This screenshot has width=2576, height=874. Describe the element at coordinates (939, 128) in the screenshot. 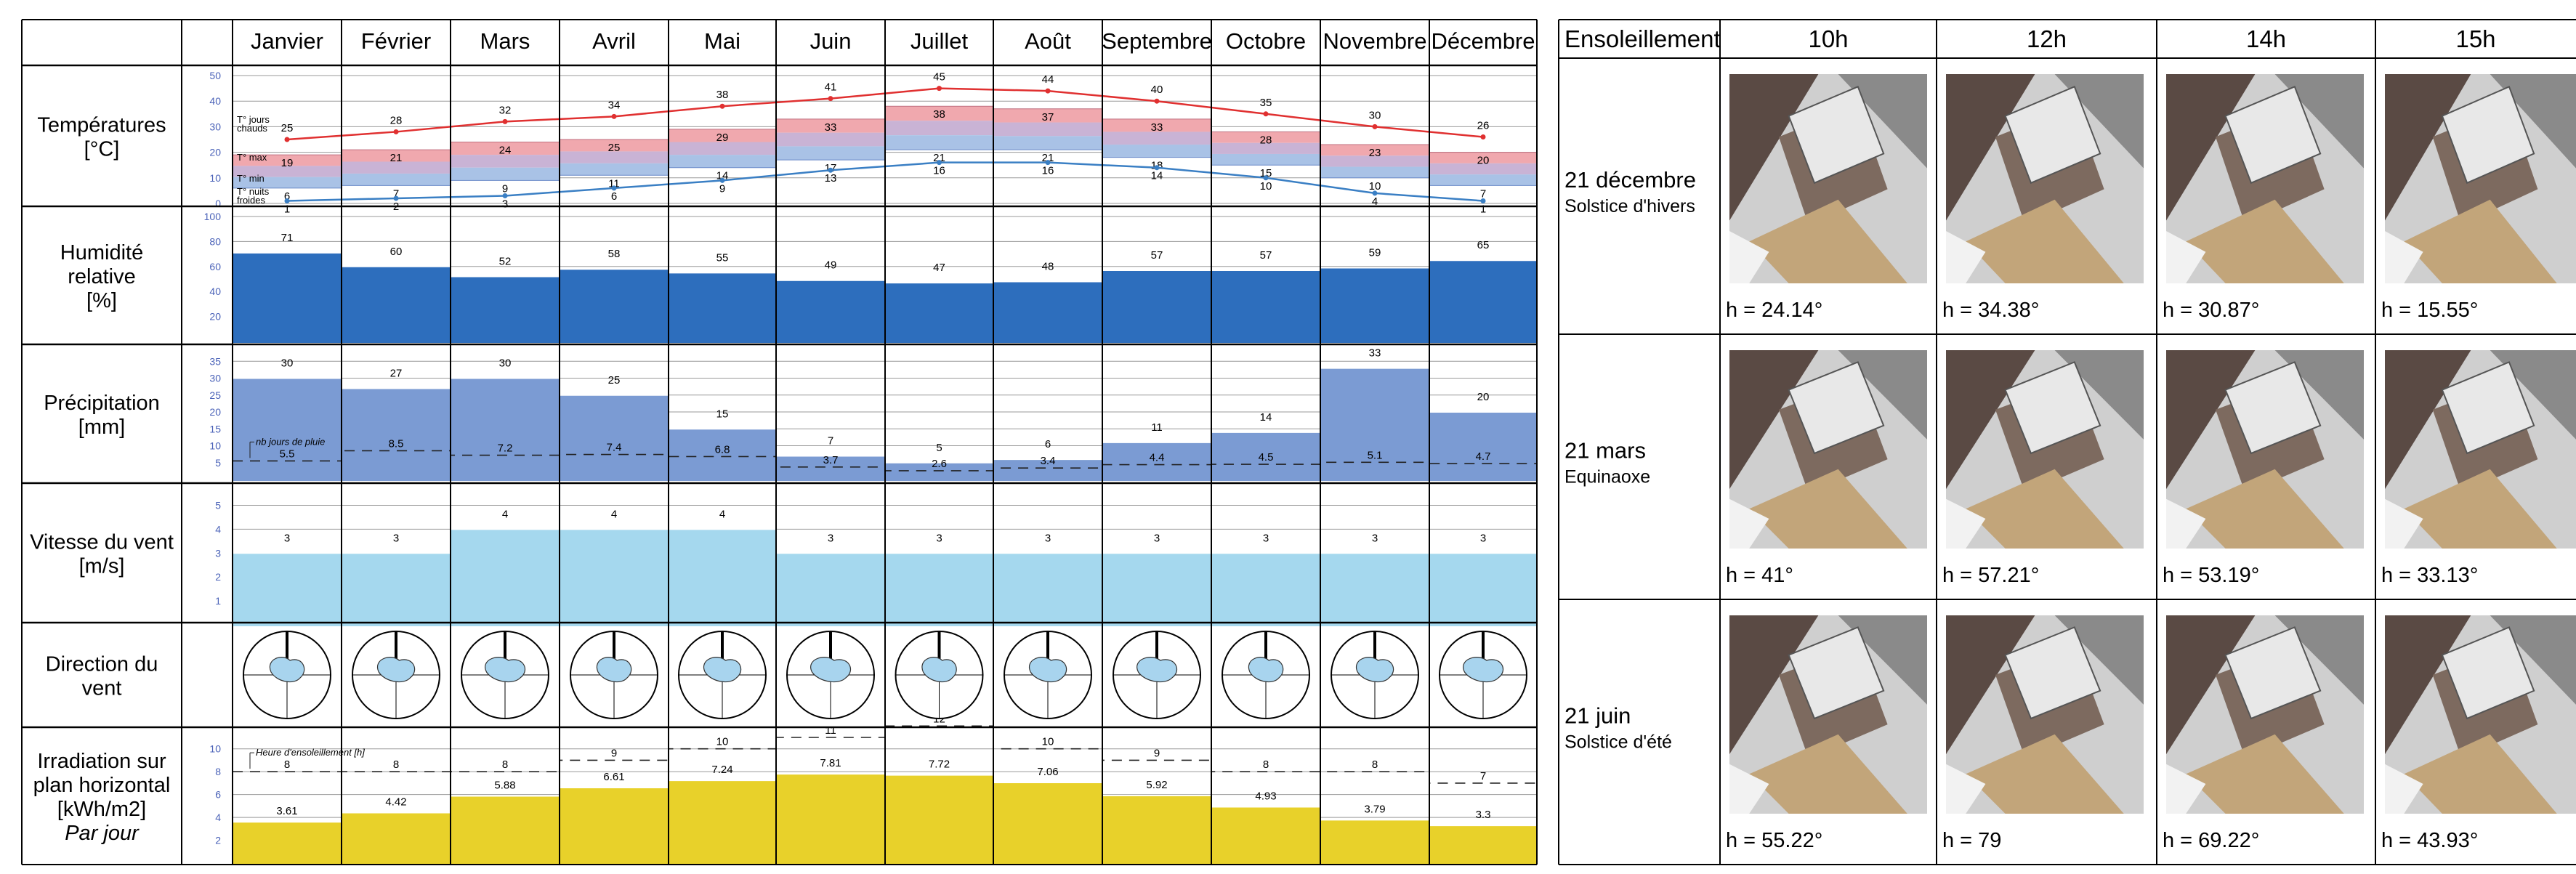

I see `temp-band-mid-Juillet` at that location.